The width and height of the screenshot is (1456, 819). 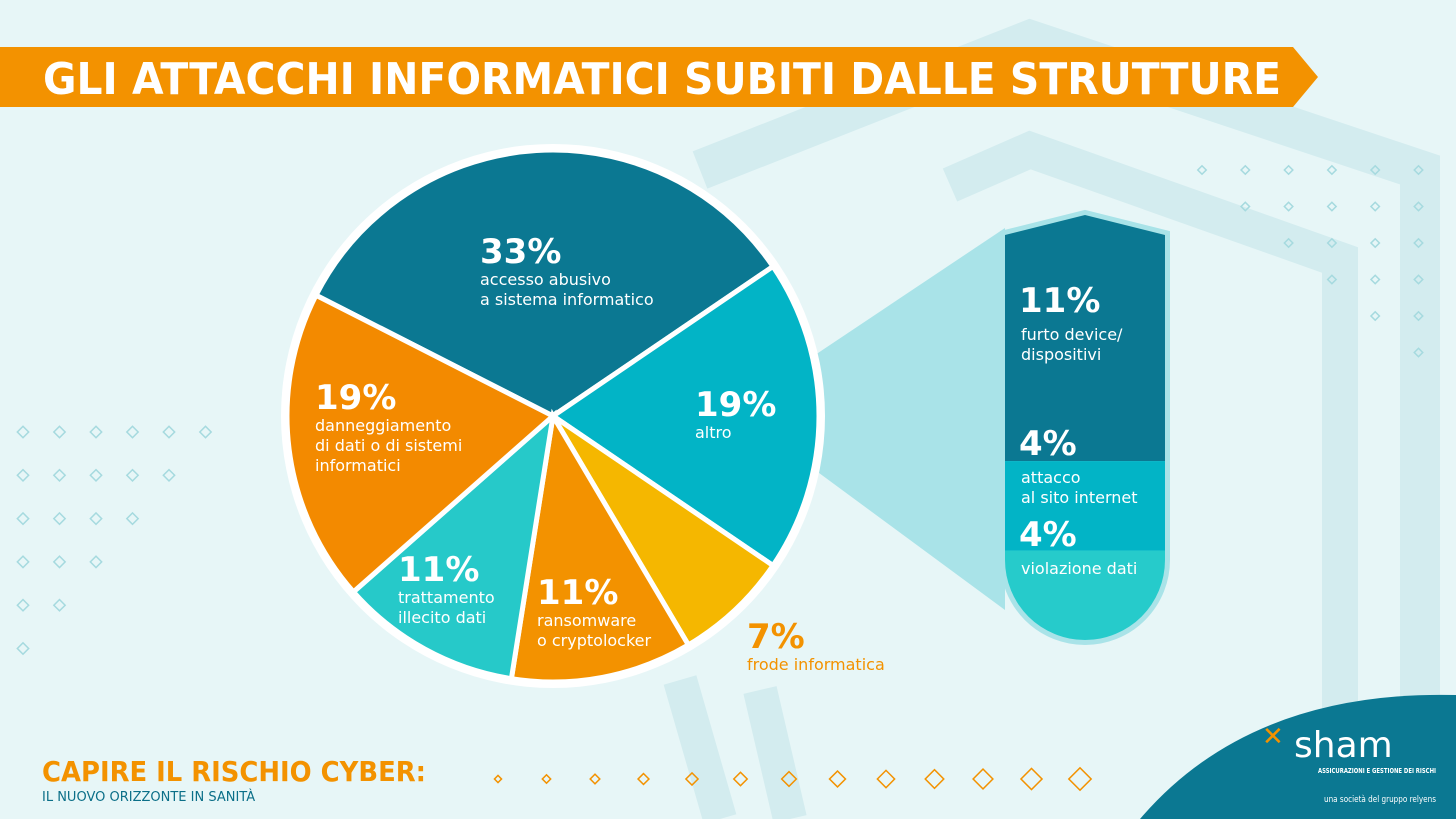 I want to click on category-label: frode informatica, so click(x=816, y=664).